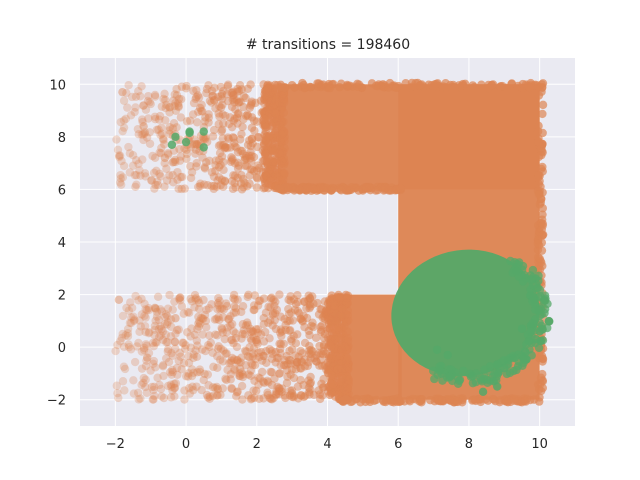  Describe the element at coordinates (62, 138) in the screenshot. I see `y-tick-label: 8` at that location.